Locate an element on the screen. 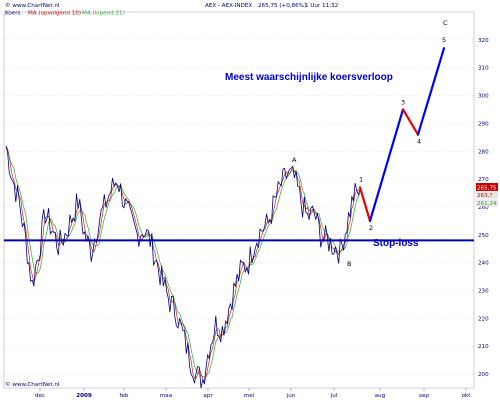  wave-4-5-segment is located at coordinates (431, 91).